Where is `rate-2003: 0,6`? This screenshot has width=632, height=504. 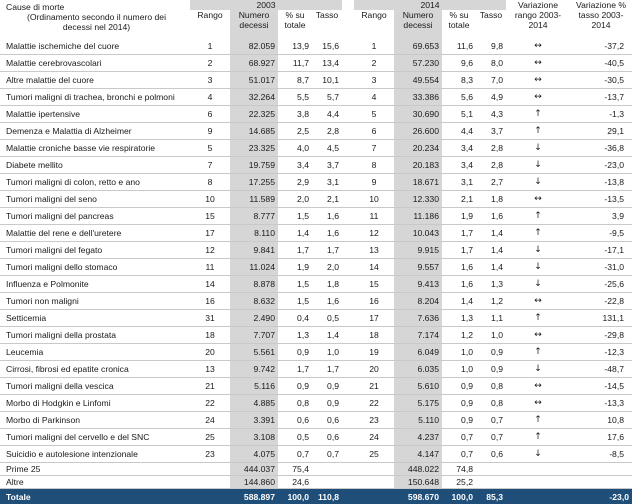 rate-2003: 0,6 is located at coordinates (327, 420).